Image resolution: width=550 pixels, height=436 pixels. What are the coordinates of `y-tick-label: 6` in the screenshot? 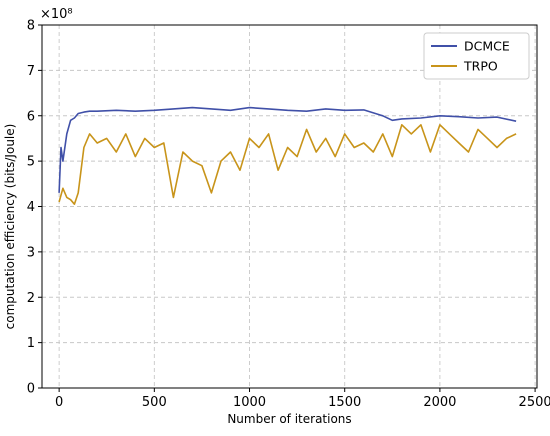 It's located at (31, 116).